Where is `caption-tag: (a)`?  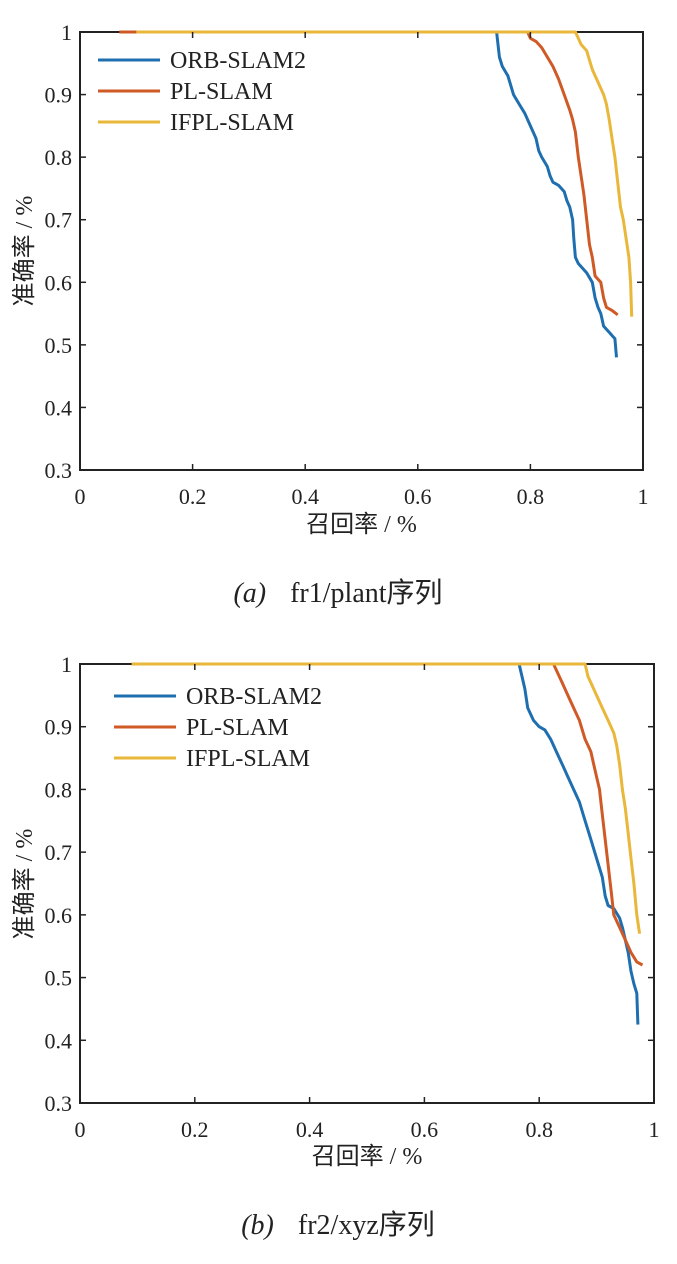 caption-tag: (a) is located at coordinates (249, 593).